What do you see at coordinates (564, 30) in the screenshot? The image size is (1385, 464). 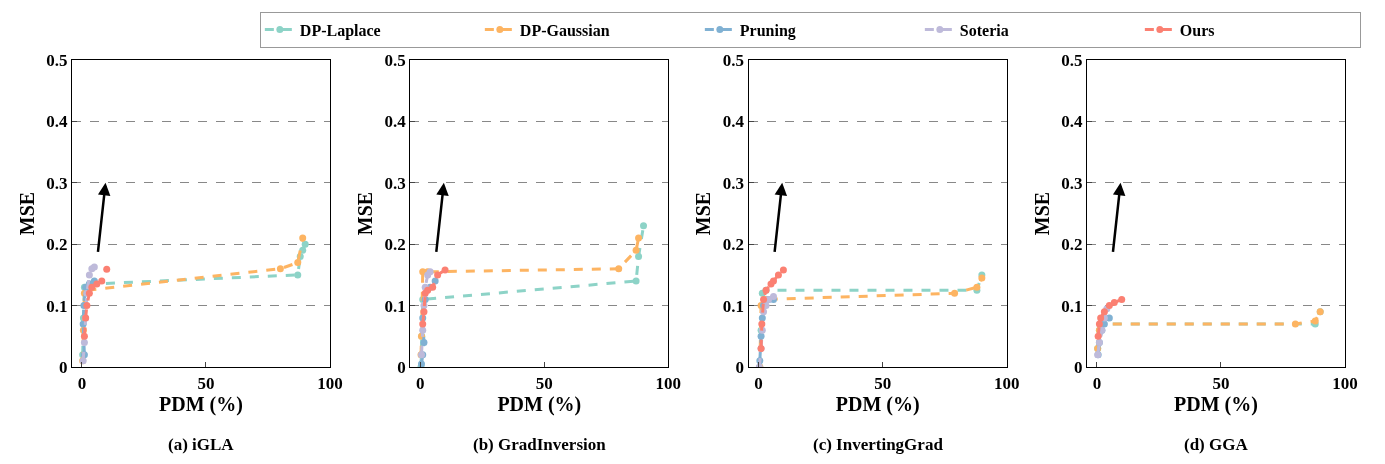 I see `legend-label: DP-Gaussian` at bounding box center [564, 30].